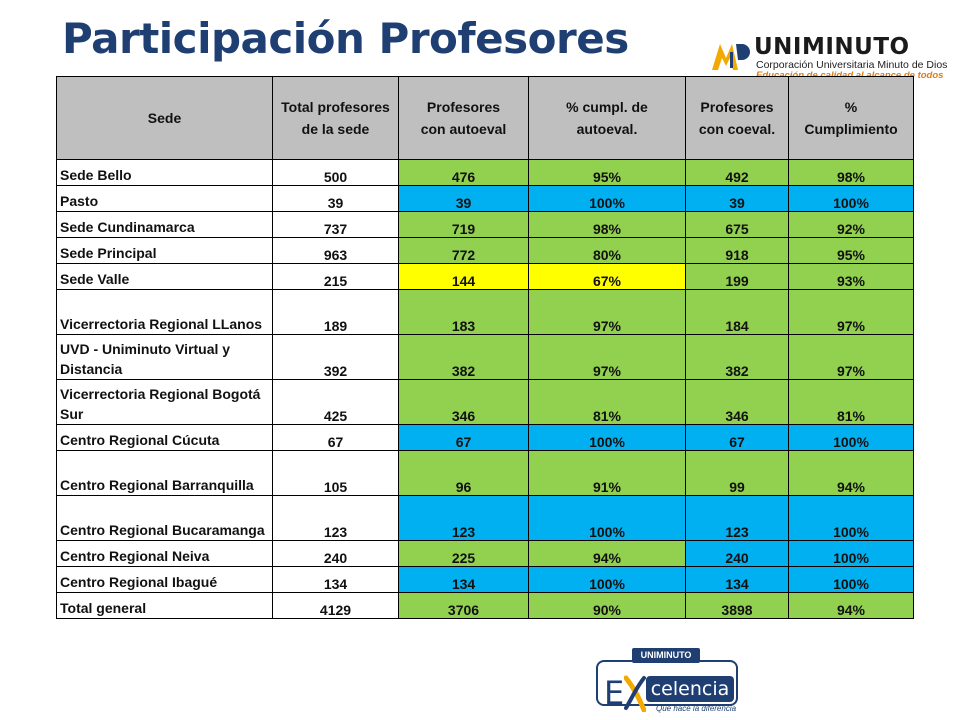  What do you see at coordinates (737, 250) in the screenshot?
I see `coeval-cell: 918` at bounding box center [737, 250].